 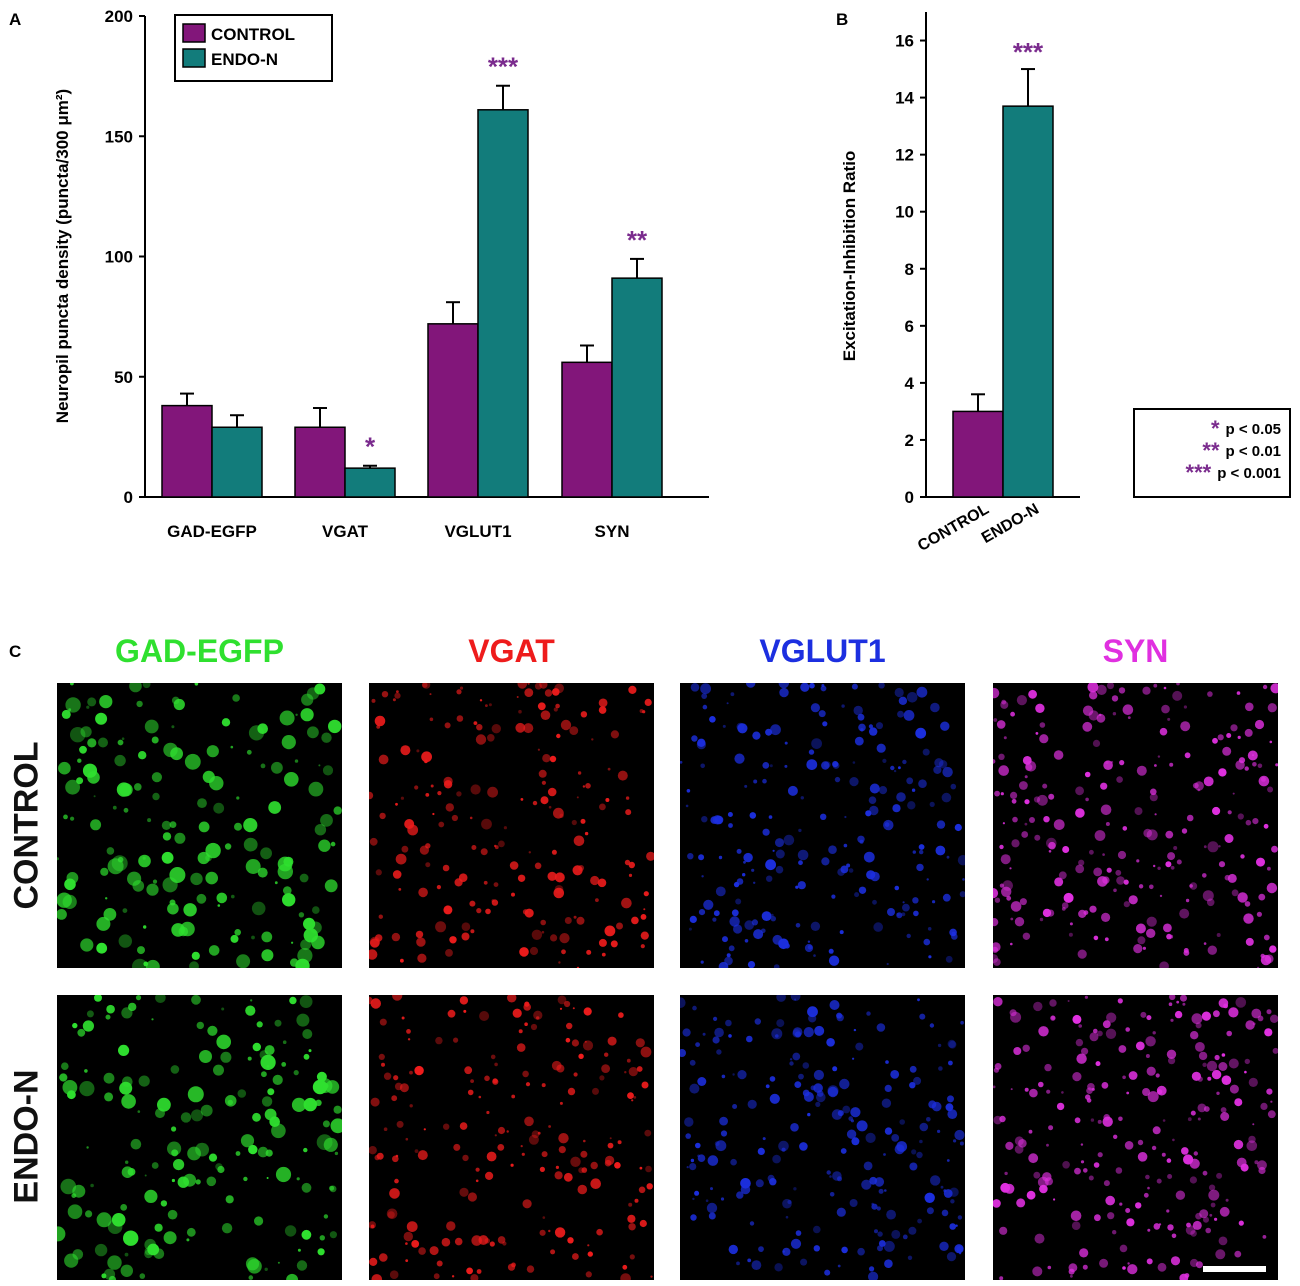 What do you see at coordinates (199, 651) in the screenshot?
I see `col-label-gad-egfp: GAD-EGFP` at bounding box center [199, 651].